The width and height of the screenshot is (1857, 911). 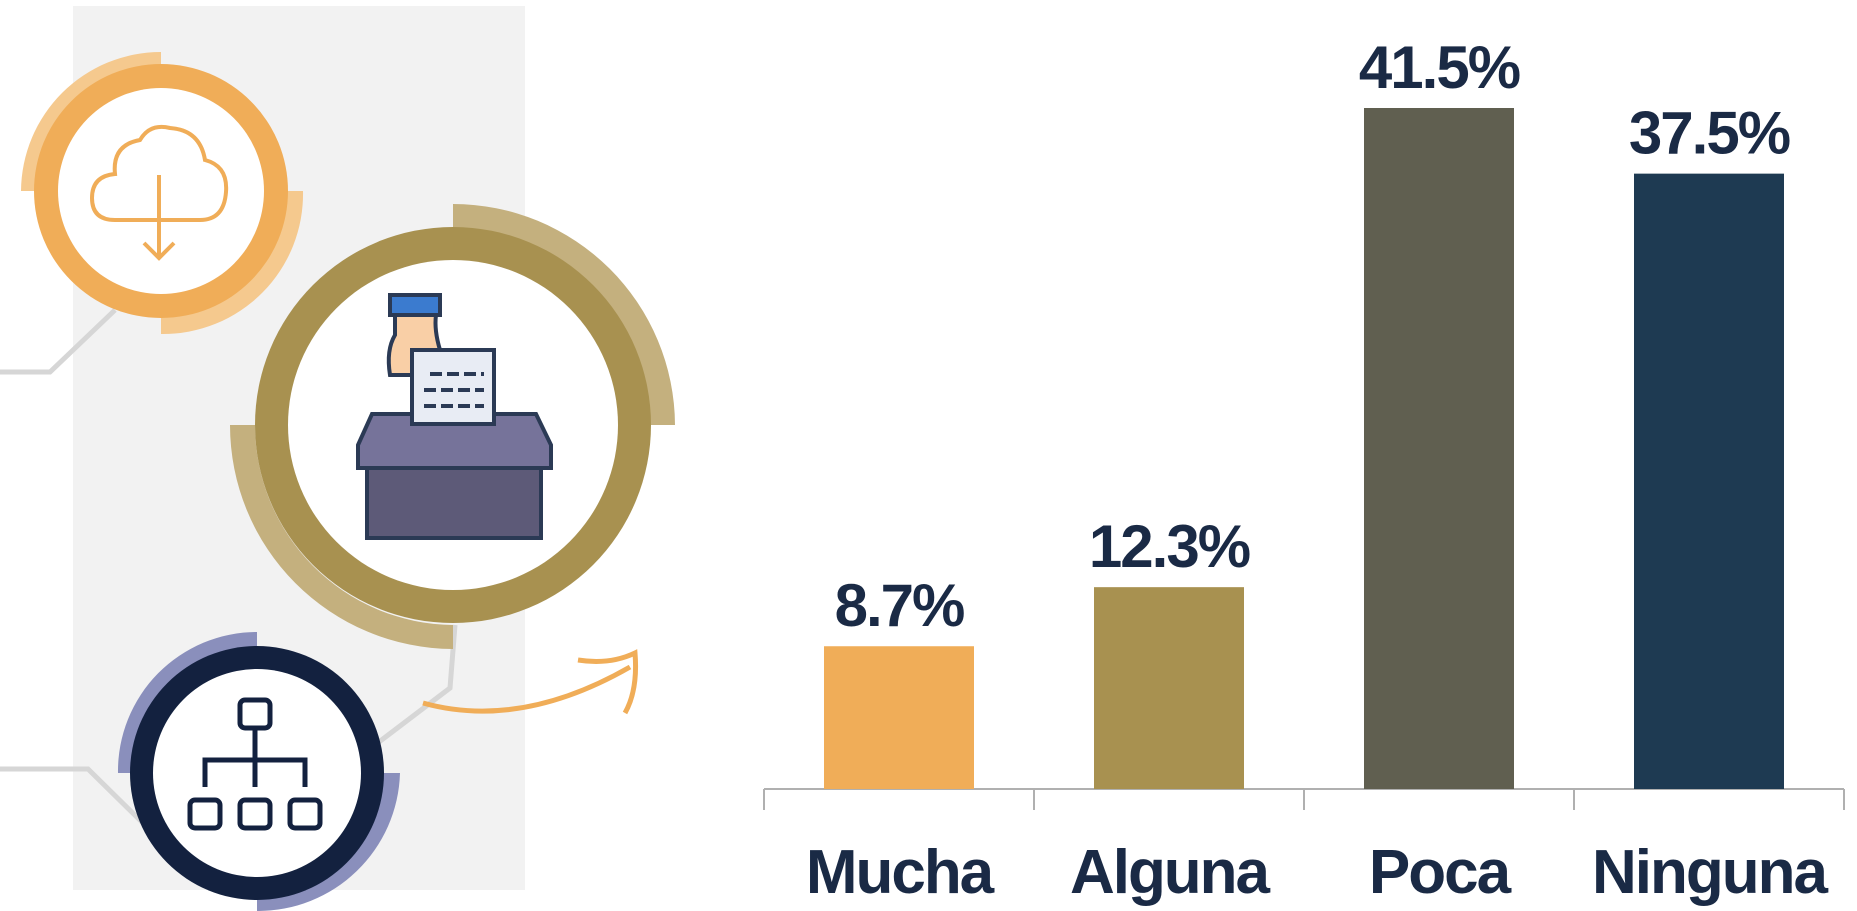 I want to click on category-label: Poca, so click(x=1440, y=872).